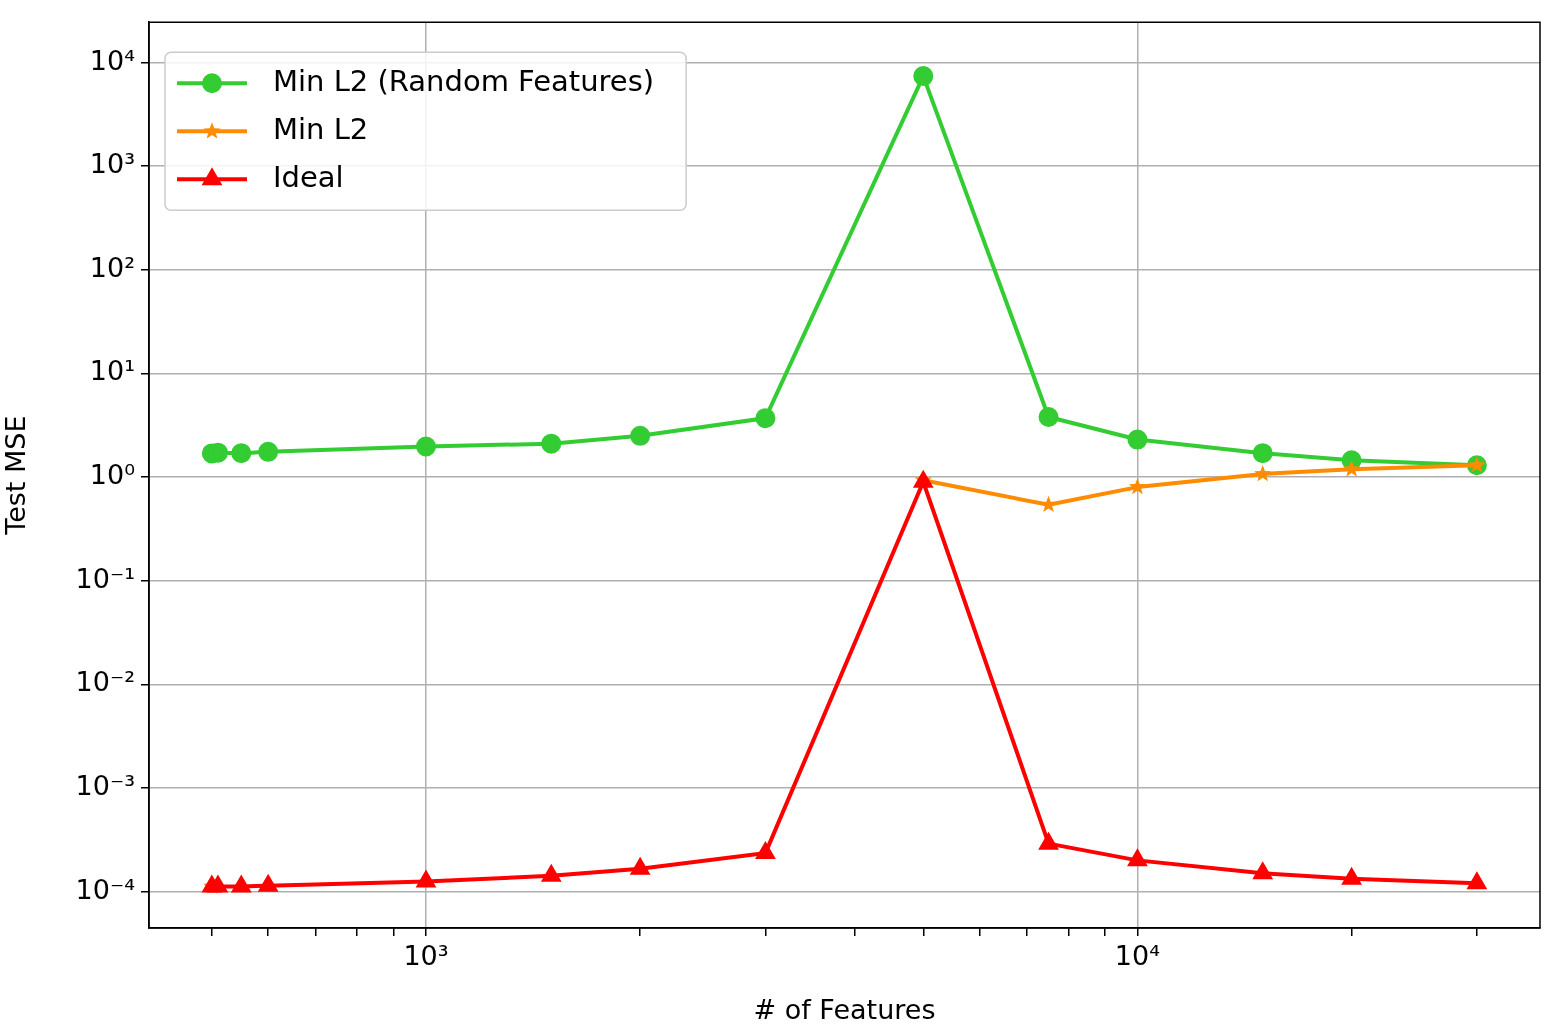 This screenshot has width=1567, height=1032. What do you see at coordinates (112, 267) in the screenshot?
I see `y-tick-label: 10²` at bounding box center [112, 267].